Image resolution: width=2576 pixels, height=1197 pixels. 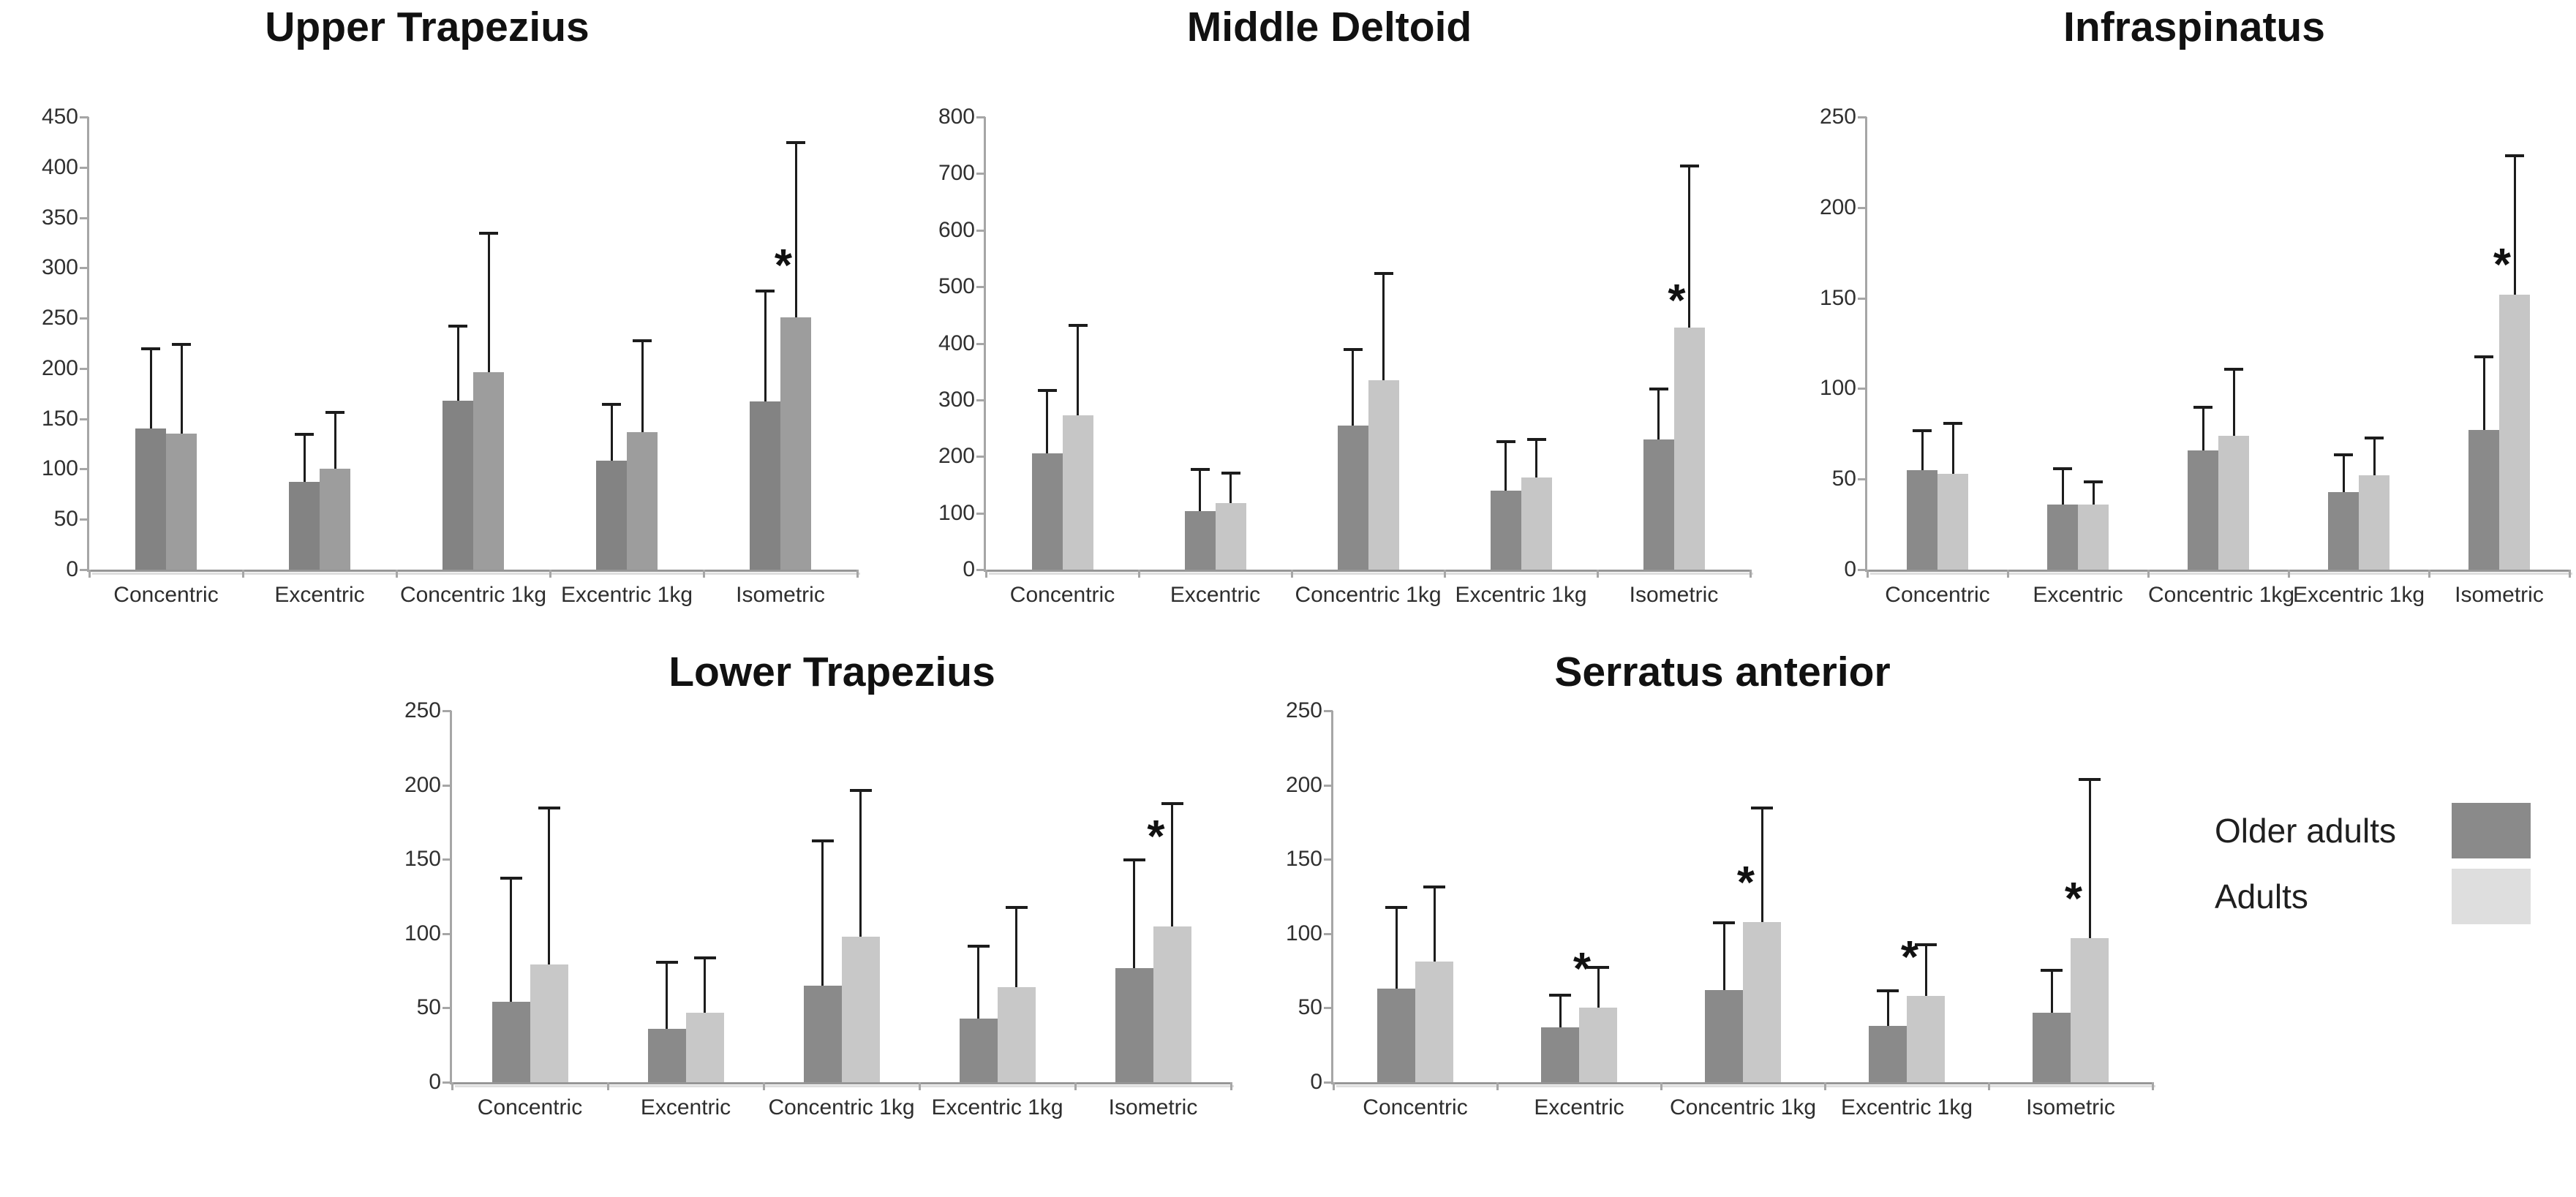 I want to click on y-tick-label: 600, so click(x=956, y=229).